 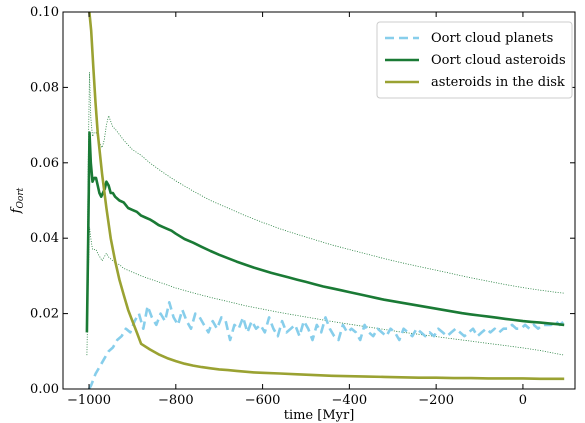 What do you see at coordinates (44, 12) in the screenshot?
I see `y-tick-label: 0.10` at bounding box center [44, 12].